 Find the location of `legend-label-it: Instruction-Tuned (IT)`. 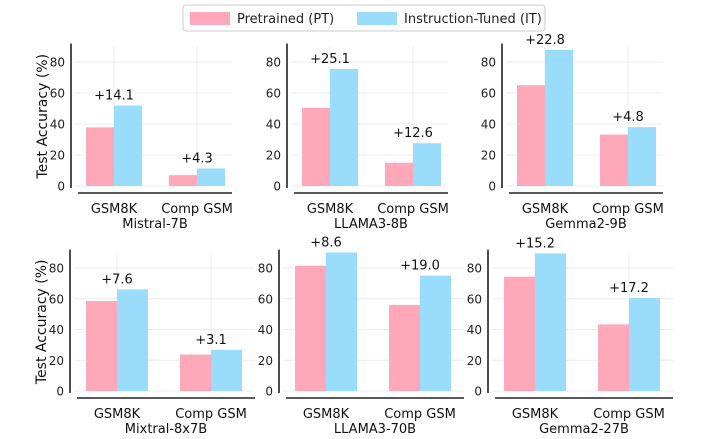

legend-label-it: Instruction-Tuned (IT) is located at coordinates (473, 19).